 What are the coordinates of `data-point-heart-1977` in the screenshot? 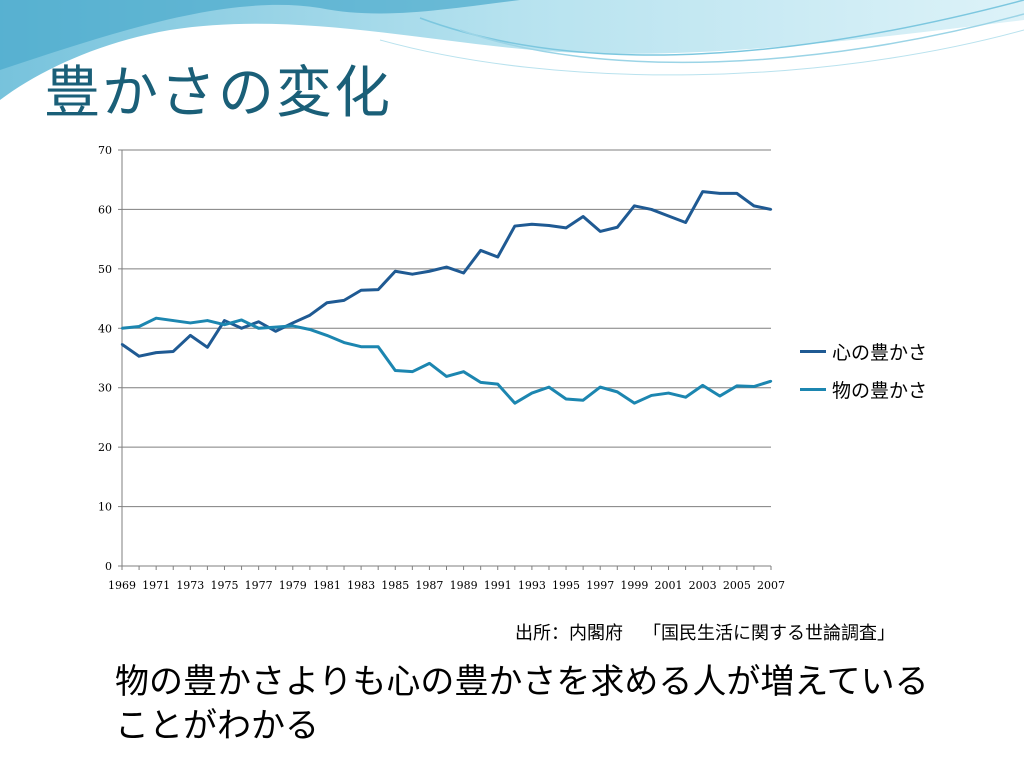 It's located at (258, 321).